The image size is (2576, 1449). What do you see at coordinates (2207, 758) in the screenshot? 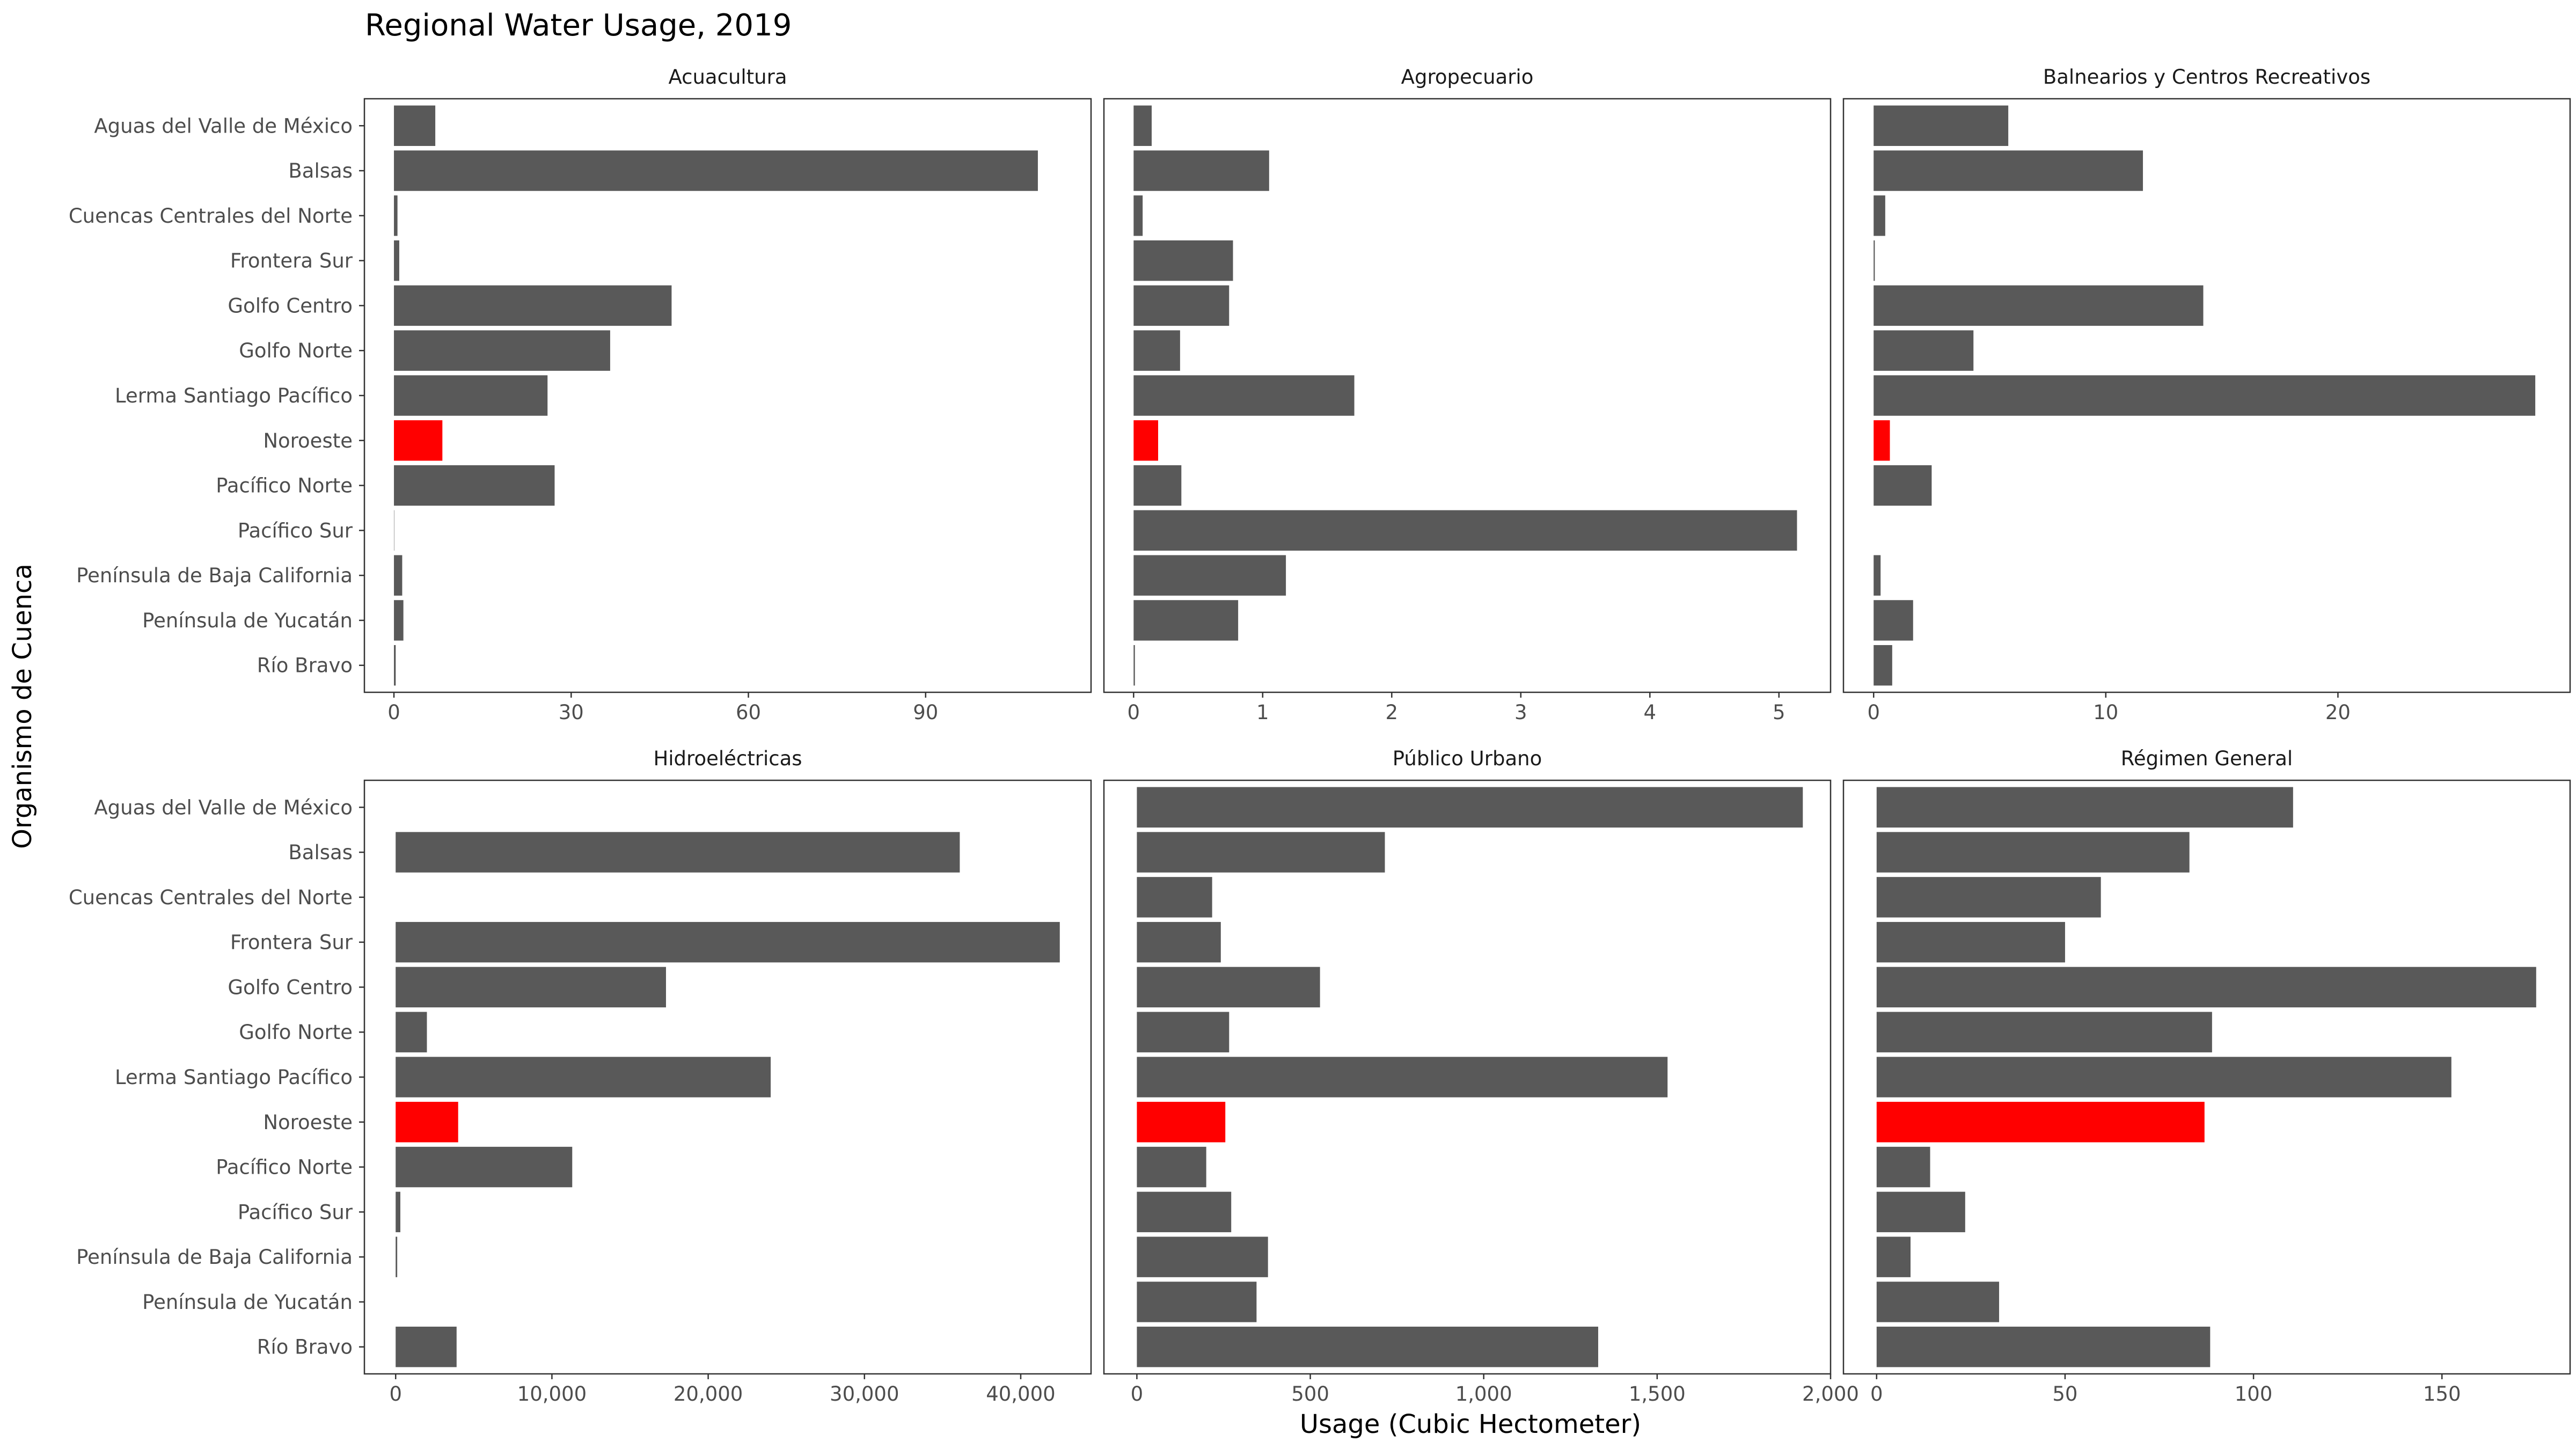
I see `facet-strip-label: Régimen General` at bounding box center [2207, 758].